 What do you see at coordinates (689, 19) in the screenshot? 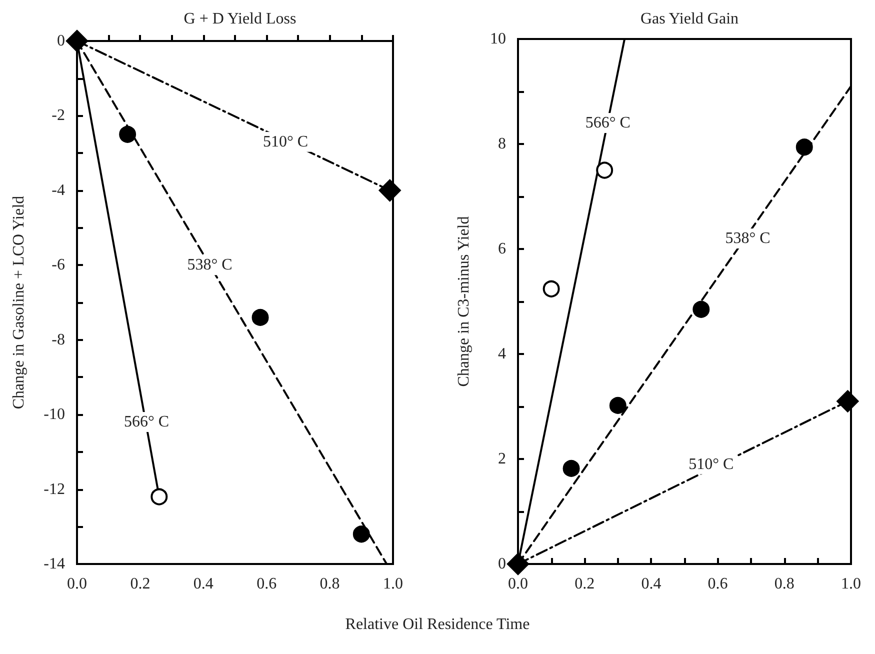
I see `chart-title: Gas Yield Gain` at bounding box center [689, 19].